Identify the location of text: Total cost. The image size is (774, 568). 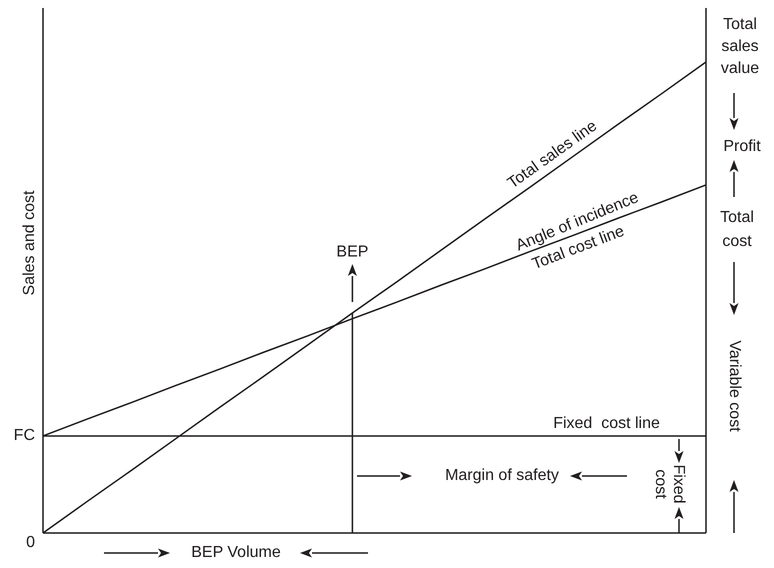
(737, 229).